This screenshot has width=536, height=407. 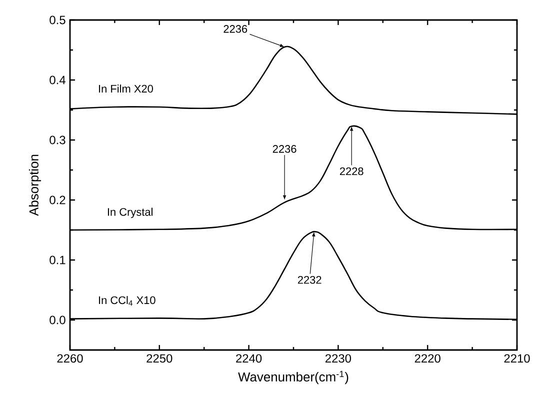 What do you see at coordinates (126, 88) in the screenshot?
I see `series-label: In Film X20` at bounding box center [126, 88].